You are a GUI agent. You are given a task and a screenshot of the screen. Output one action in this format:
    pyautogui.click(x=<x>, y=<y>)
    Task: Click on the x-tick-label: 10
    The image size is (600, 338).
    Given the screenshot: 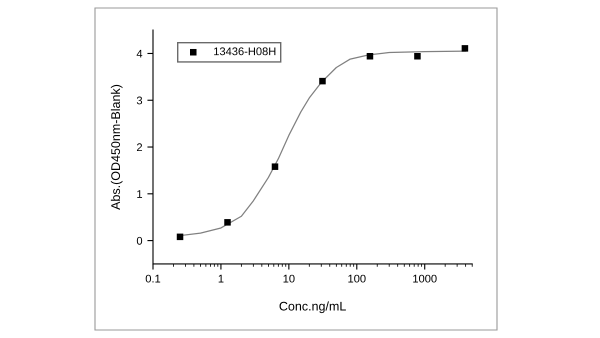 What is the action you would take?
    pyautogui.click(x=289, y=278)
    